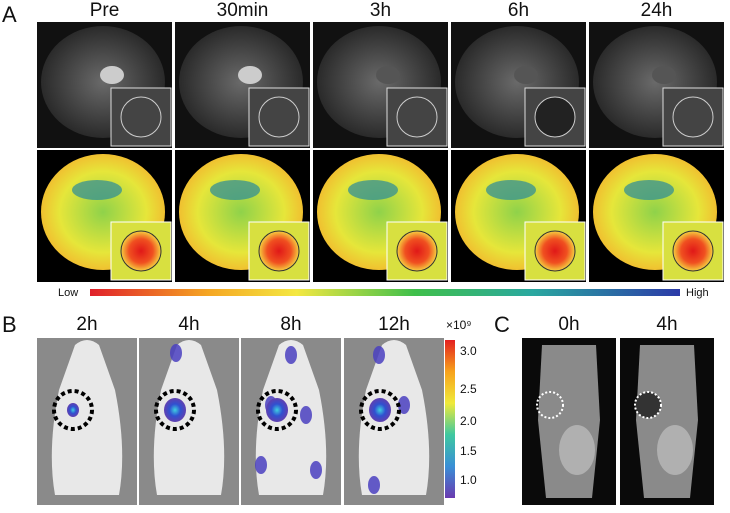 This screenshot has height=513, width=730. I want to click on scale-high: High, so click(697, 293).